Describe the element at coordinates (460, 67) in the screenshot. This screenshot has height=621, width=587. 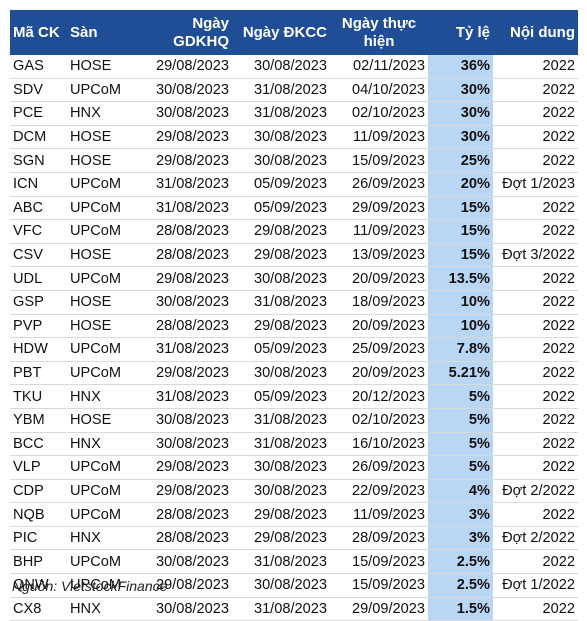
I see `cell-ty-le: 36%` at that location.